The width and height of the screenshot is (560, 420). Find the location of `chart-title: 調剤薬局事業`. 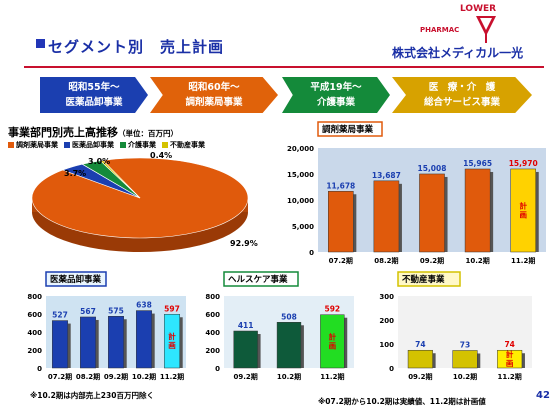

chart-title: 調剤薬局事業 is located at coordinates (348, 129).